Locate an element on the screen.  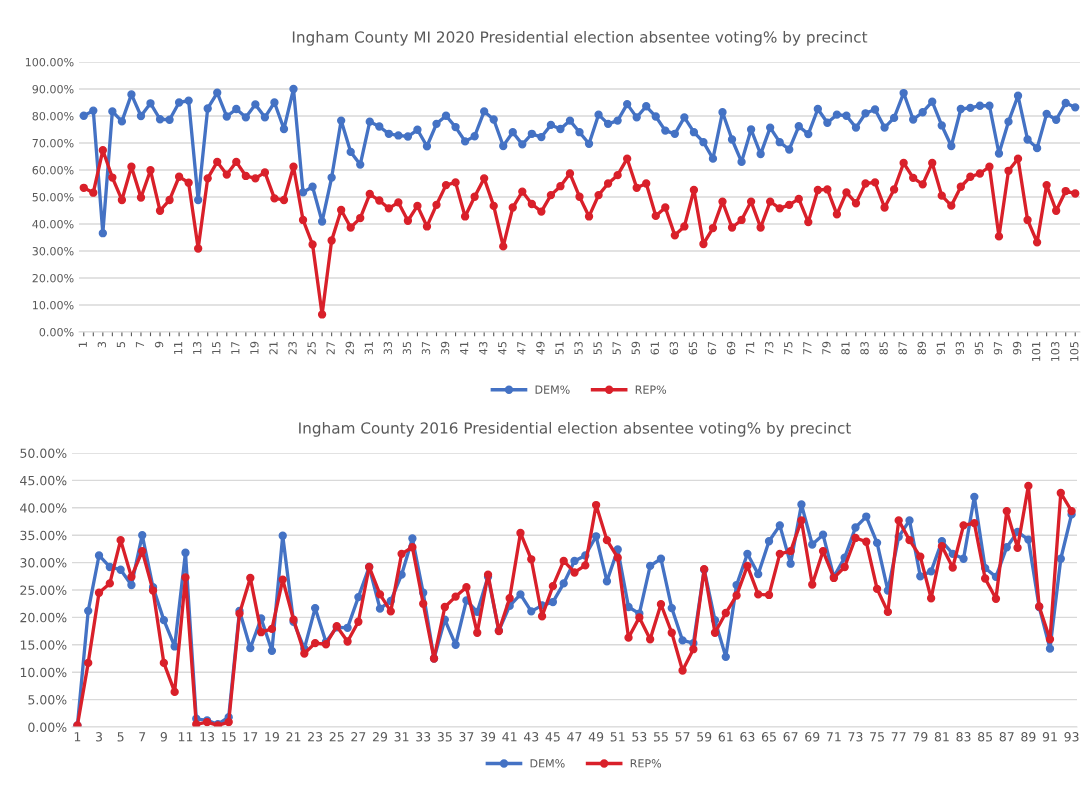
y-tick-label: 5.00% is located at coordinates (47, 700).